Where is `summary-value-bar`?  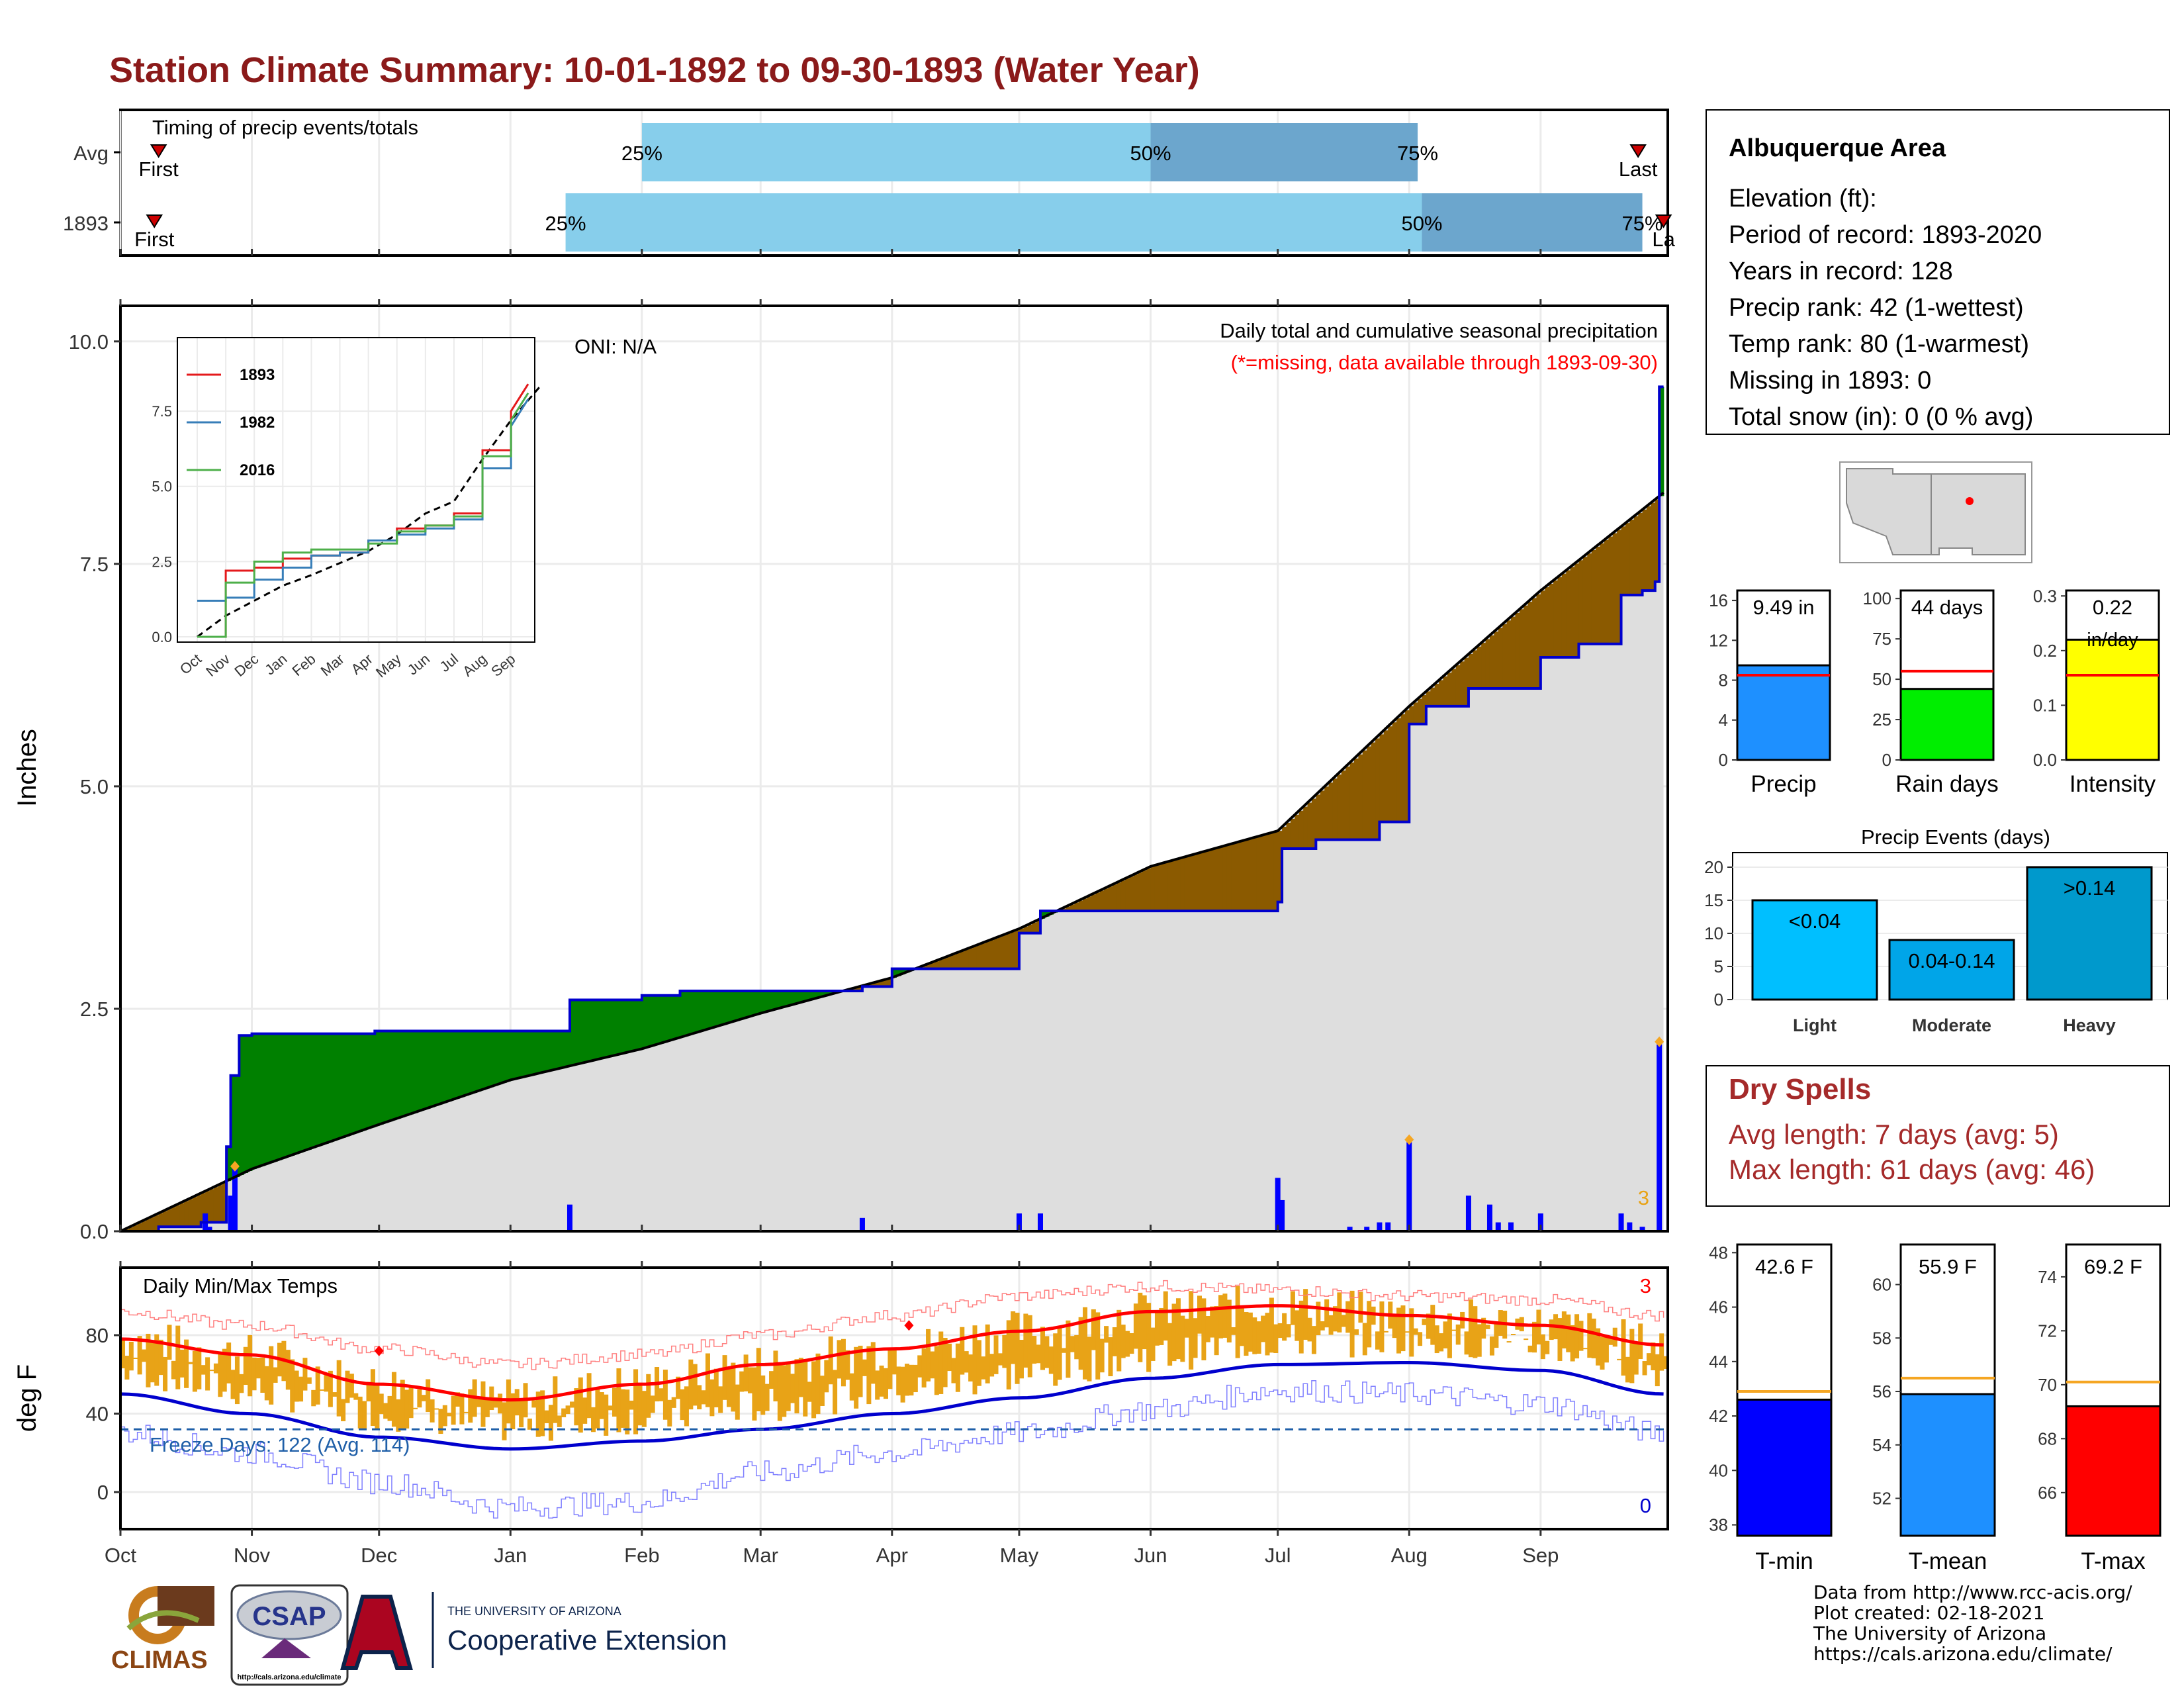 summary-value-bar is located at coordinates (2112, 699).